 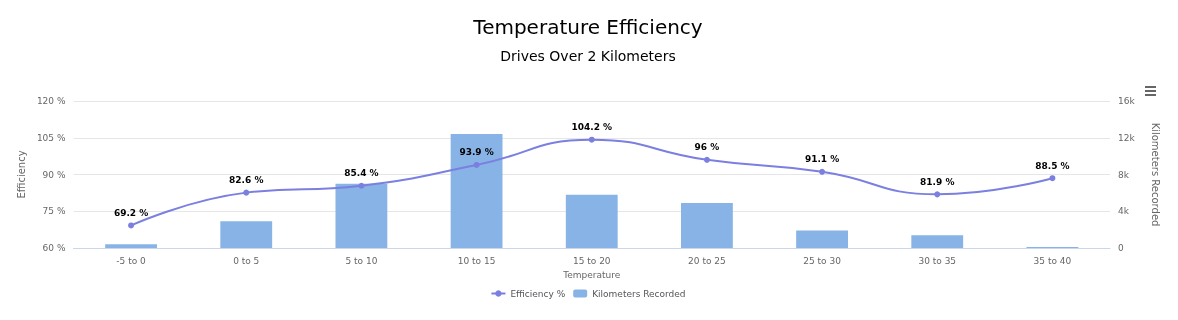 I want to click on y2-tick-label: 0, so click(x=1121, y=248).